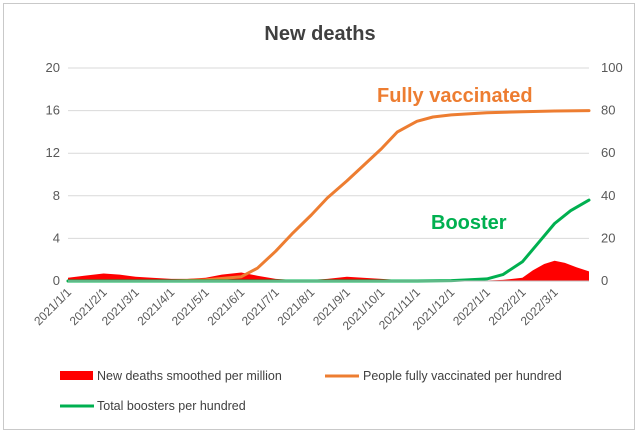 This screenshot has height=435, width=640. What do you see at coordinates (604, 280) in the screenshot?
I see `y-right-tick-label: 0` at bounding box center [604, 280].